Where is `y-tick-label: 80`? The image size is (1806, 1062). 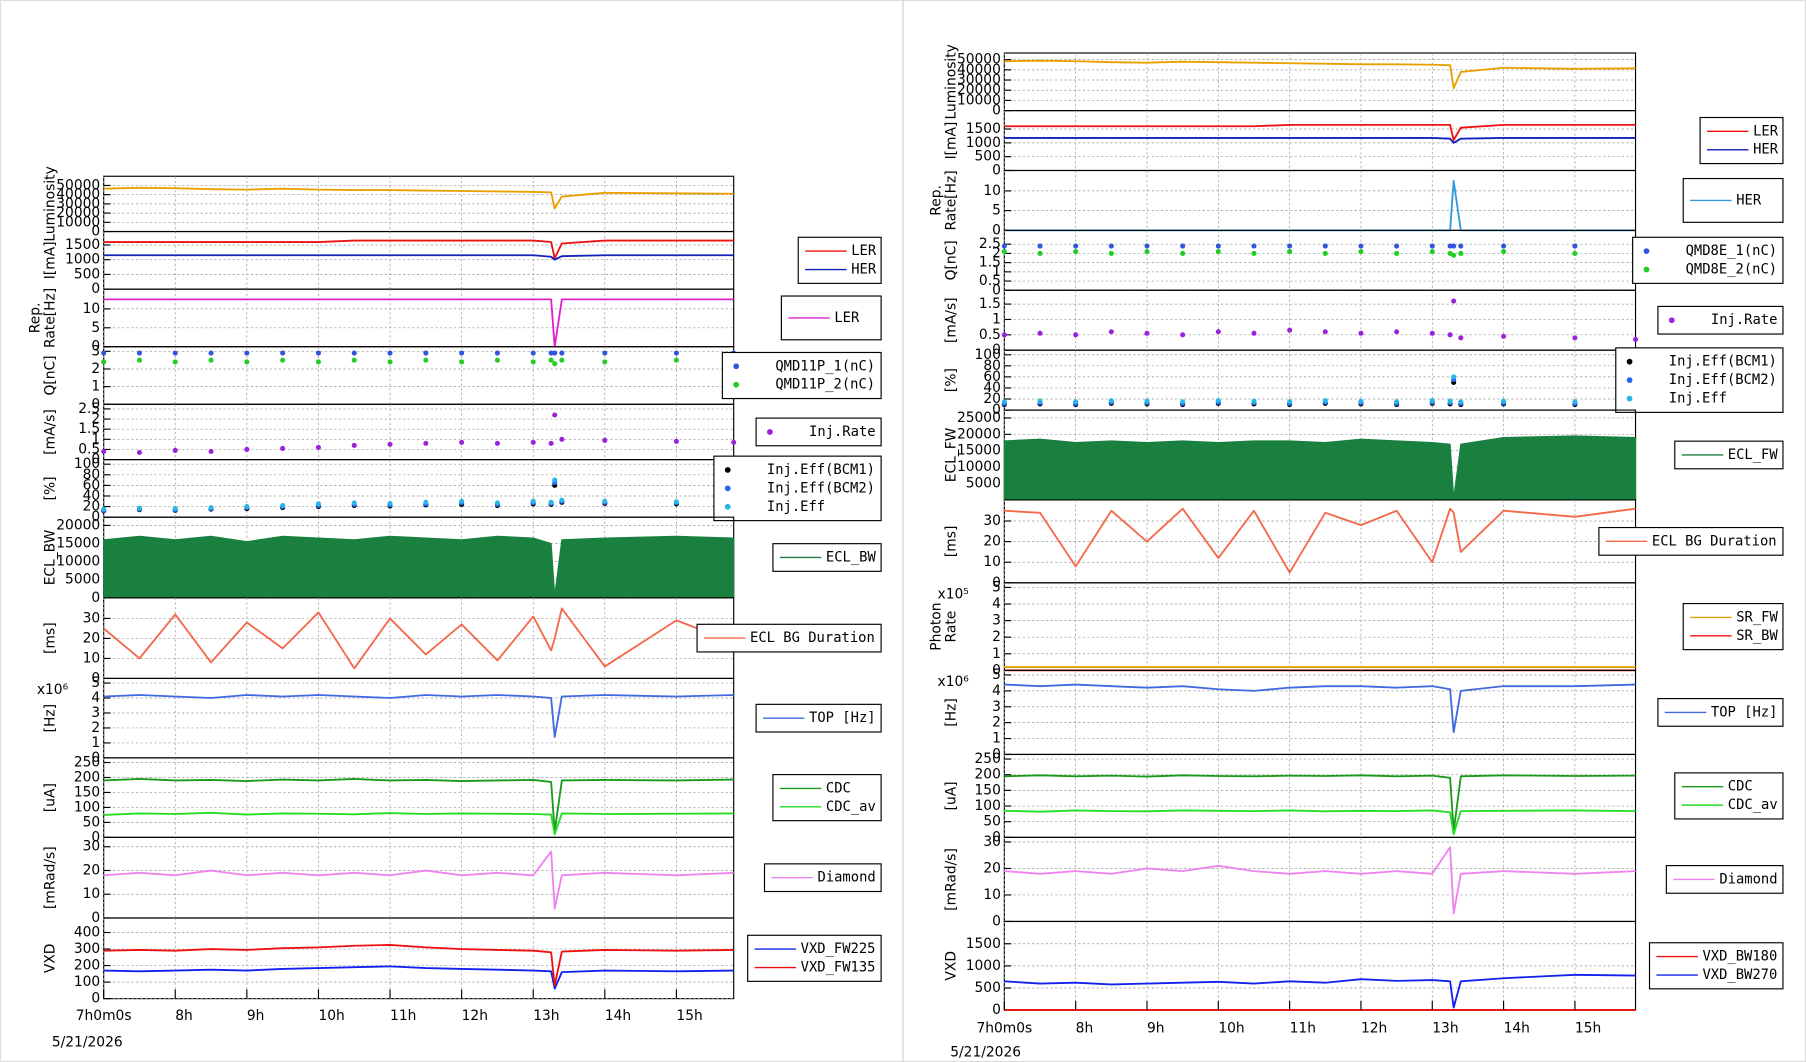
y-tick-label: 80 is located at coordinates (992, 366).